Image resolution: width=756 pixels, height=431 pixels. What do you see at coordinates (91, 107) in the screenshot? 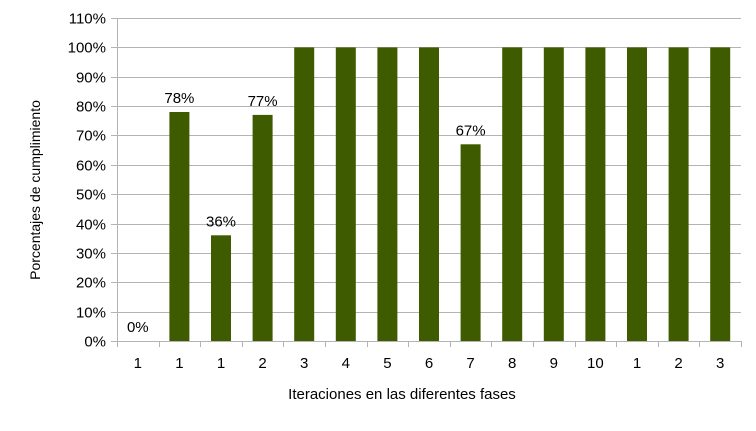
I see `y-tick-label: 80%` at bounding box center [91, 107].